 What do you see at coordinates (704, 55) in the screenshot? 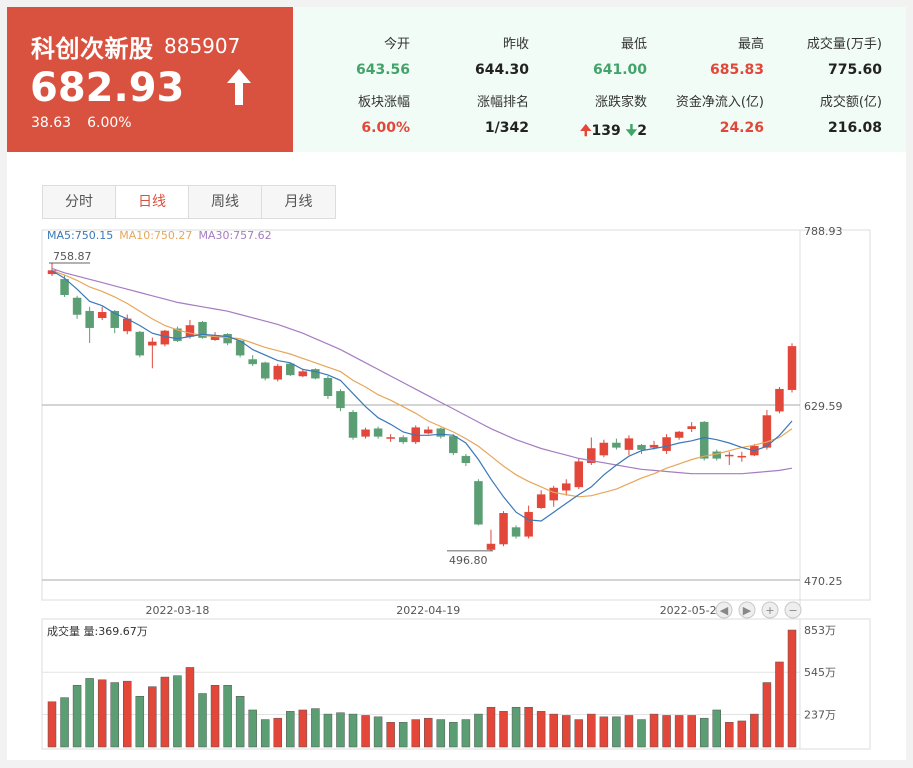
I see `stat-high: 最高 685.83` at bounding box center [704, 55].